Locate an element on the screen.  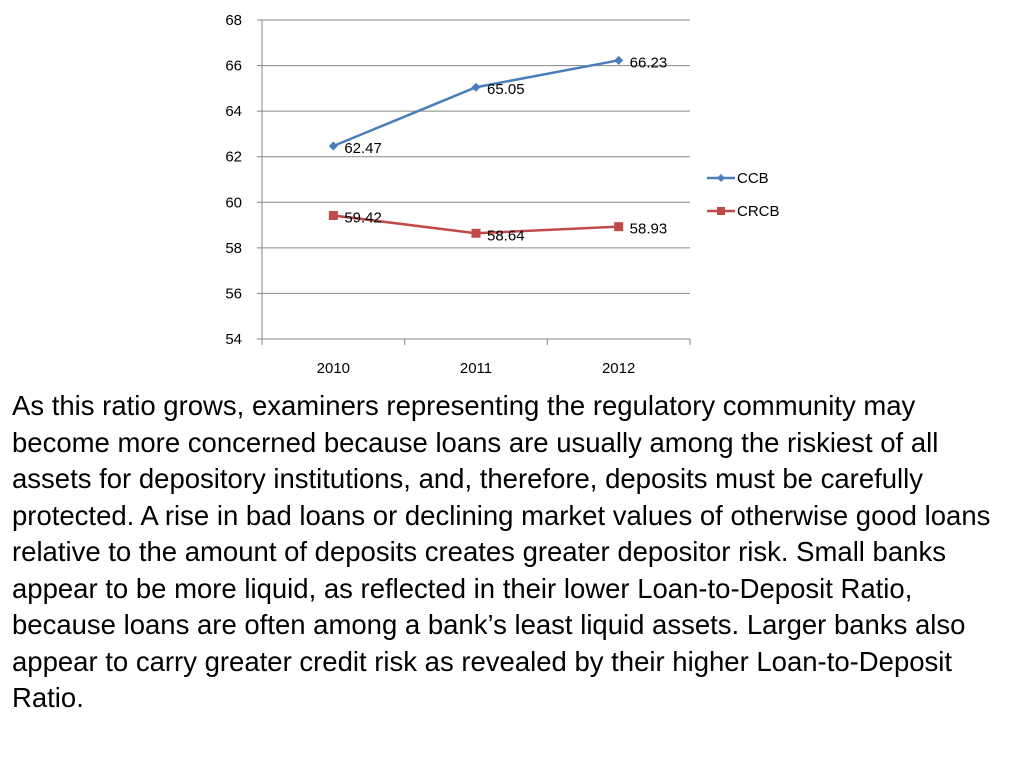
data-label: 59.42 is located at coordinates (363, 218).